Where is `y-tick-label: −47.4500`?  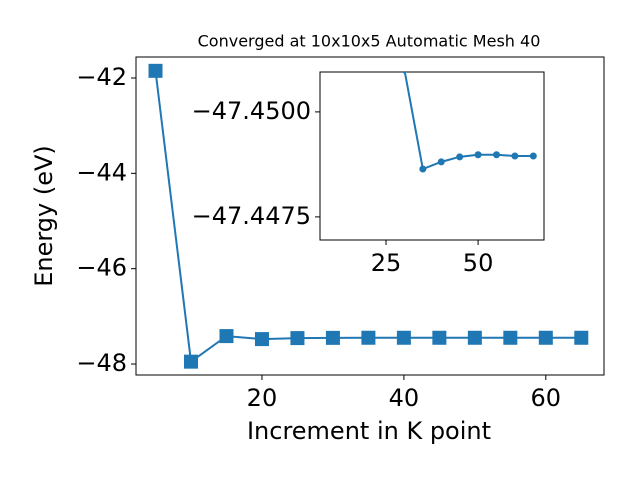 y-tick-label: −47.4500 is located at coordinates (251, 111).